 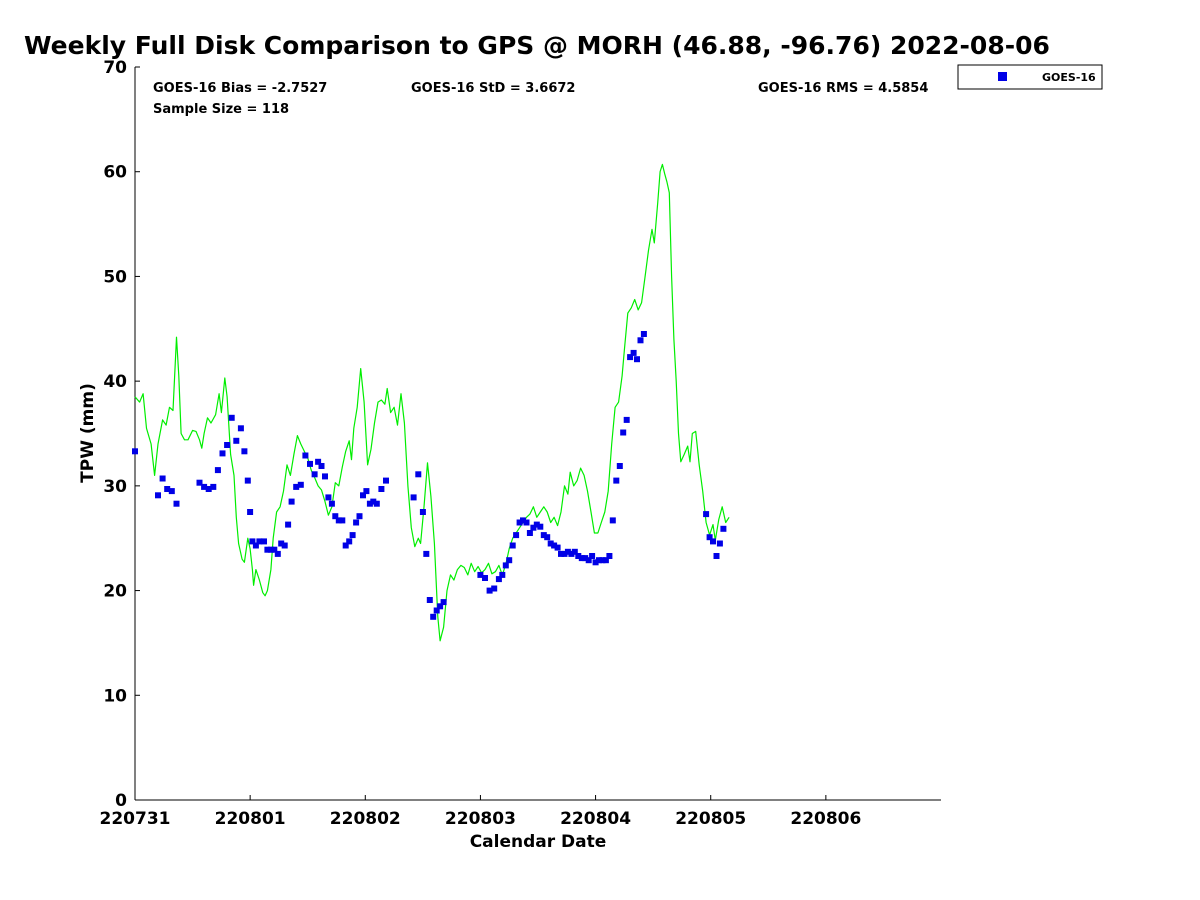 What do you see at coordinates (121, 434) in the screenshot?
I see `y-ticks: 0 10 20 30 40 50 60 70` at bounding box center [121, 434].